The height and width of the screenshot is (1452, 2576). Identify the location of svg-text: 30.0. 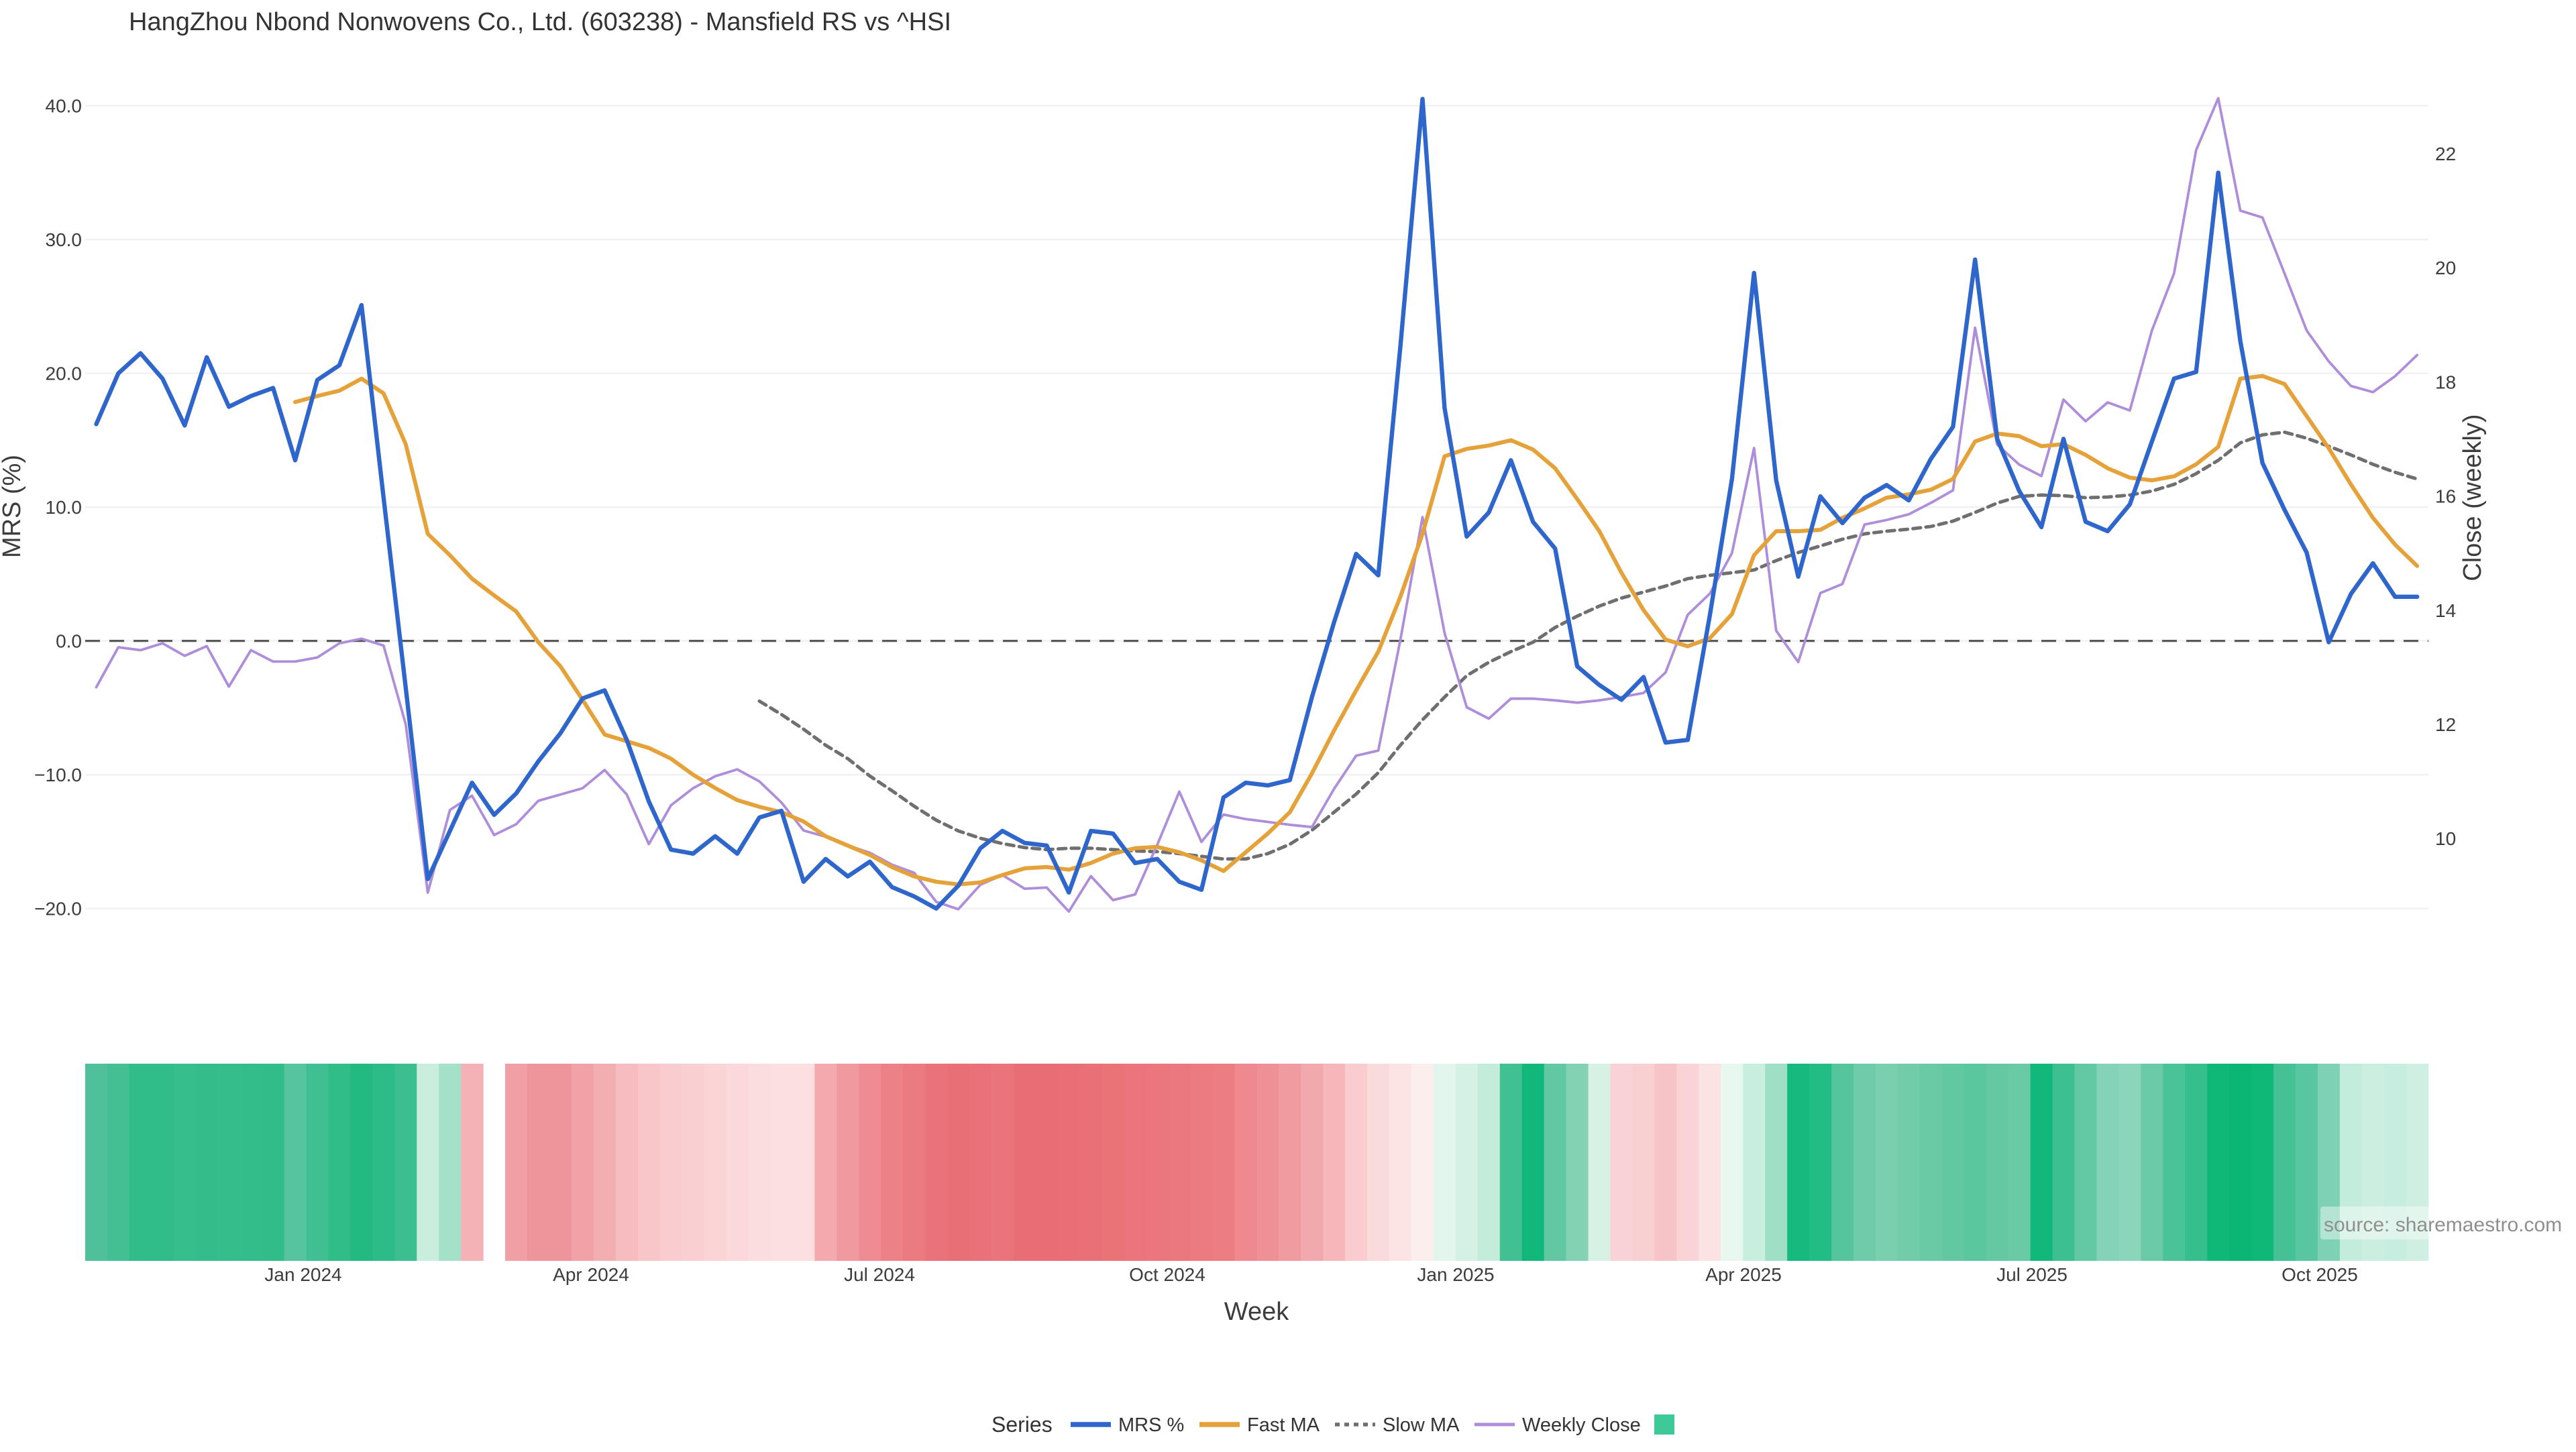
(64, 239).